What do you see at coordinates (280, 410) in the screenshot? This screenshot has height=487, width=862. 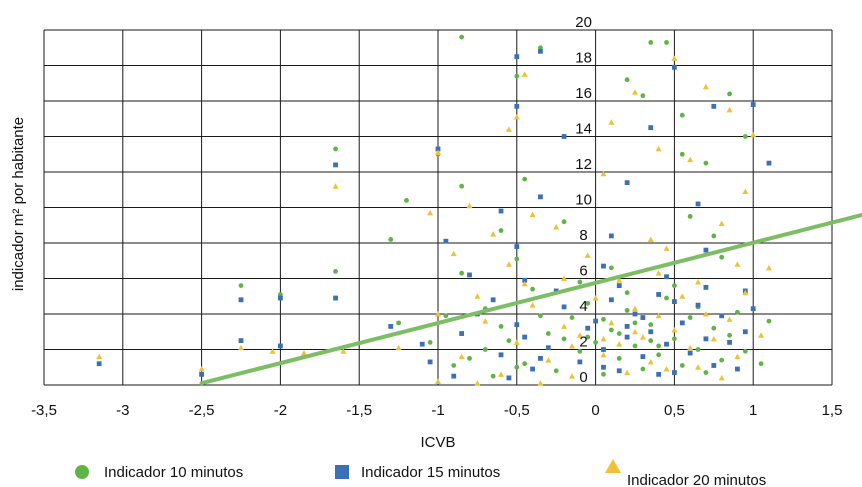 I see `x-tick-label-3: -2` at bounding box center [280, 410].